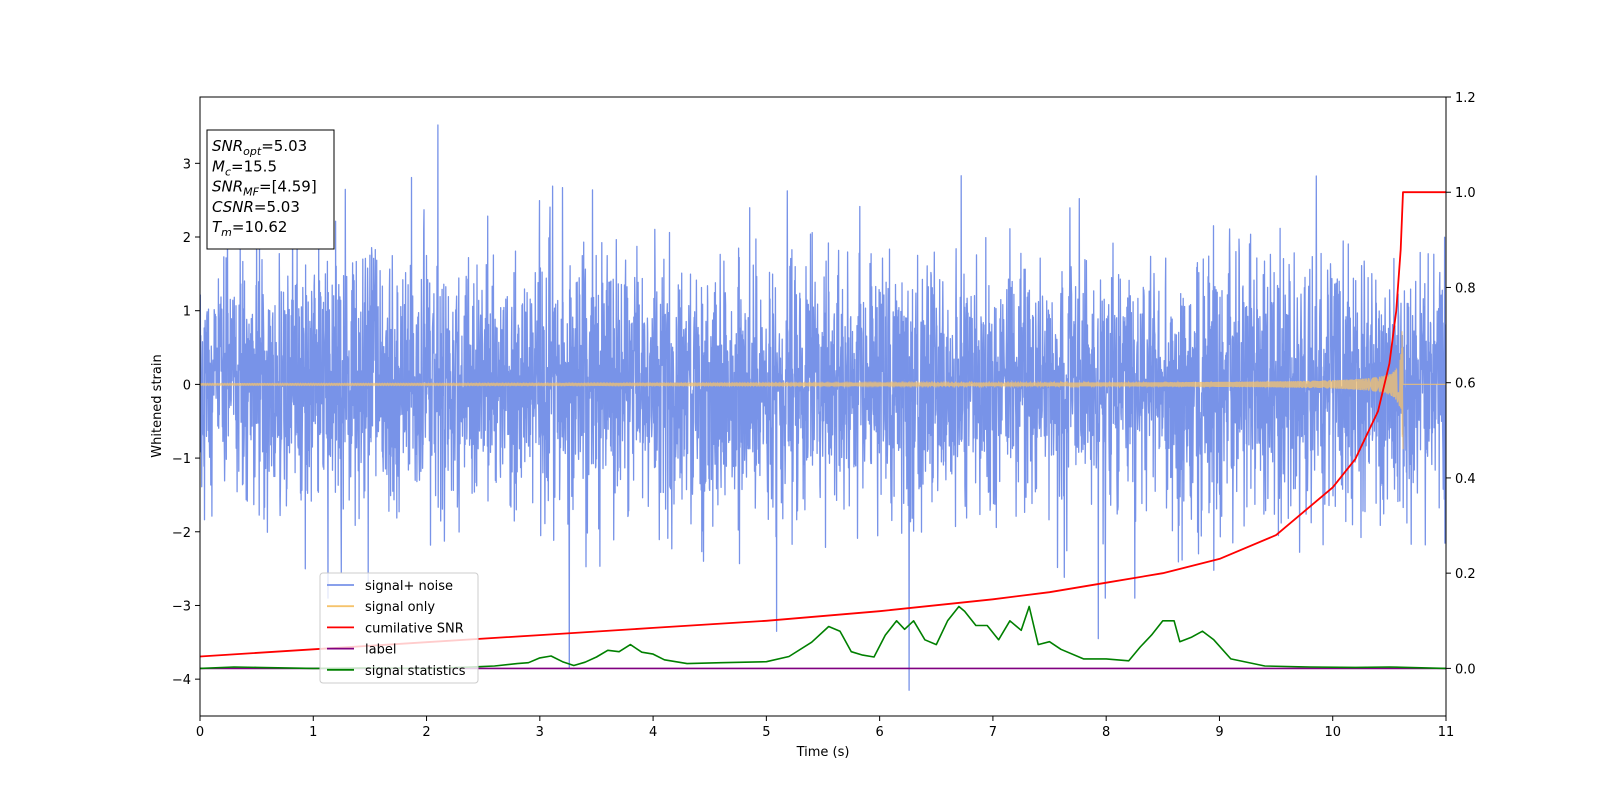 Image resolution: width=1600 pixels, height=800 pixels. Describe the element at coordinates (766, 732) in the screenshot. I see `x-tick-label: 5` at that location.